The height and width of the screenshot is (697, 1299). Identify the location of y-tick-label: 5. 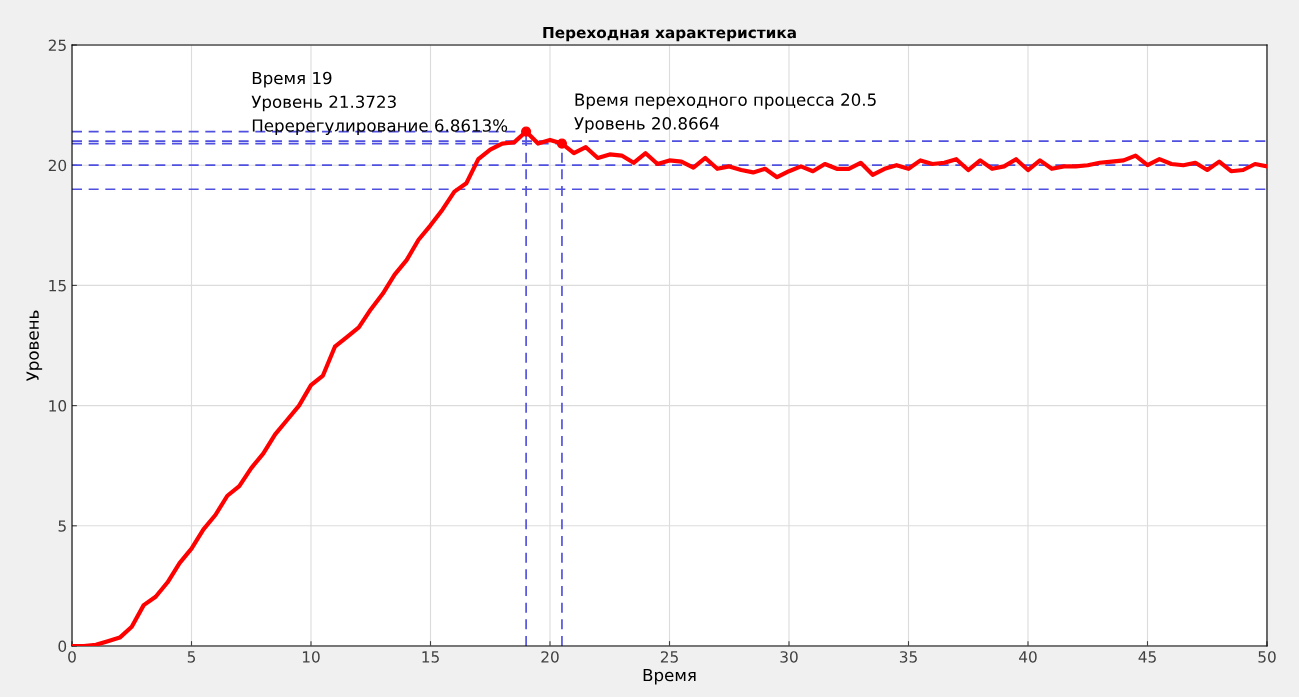
(62, 526).